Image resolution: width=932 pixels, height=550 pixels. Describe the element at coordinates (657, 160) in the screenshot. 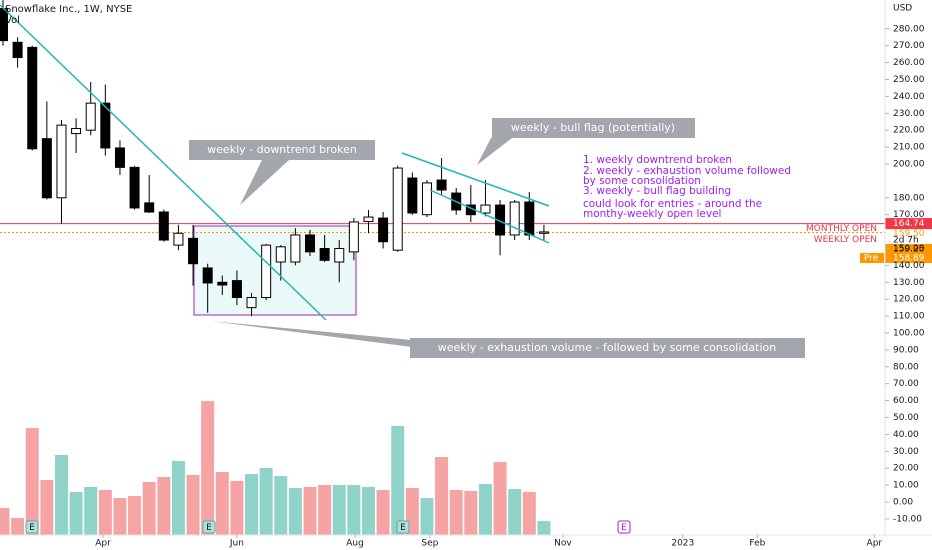

I see `note: 1. weekly downtrend broken` at that location.